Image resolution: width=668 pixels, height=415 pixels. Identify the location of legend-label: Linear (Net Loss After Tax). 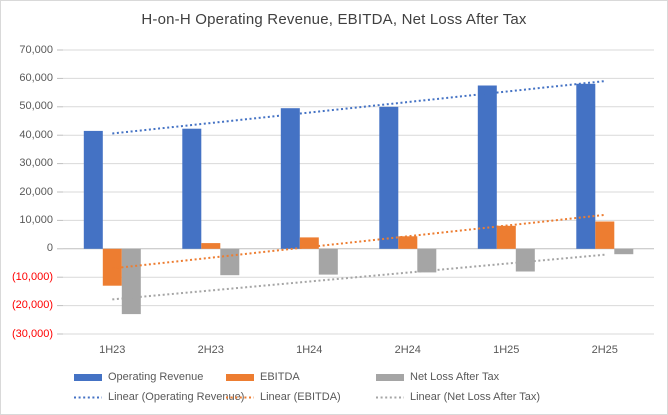
(475, 397).